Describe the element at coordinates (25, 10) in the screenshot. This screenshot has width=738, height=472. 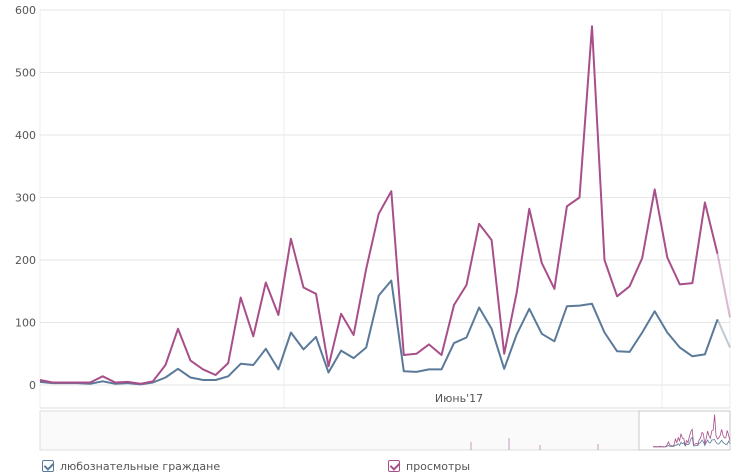
I see `y-tick-label: 600` at that location.